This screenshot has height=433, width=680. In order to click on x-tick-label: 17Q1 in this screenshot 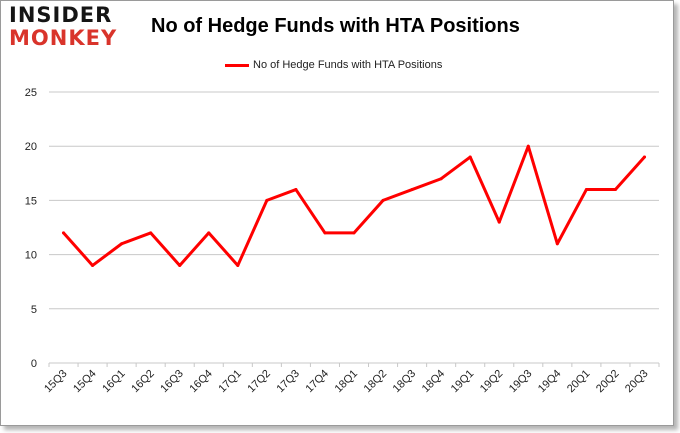, I will do `click(230, 382)`.